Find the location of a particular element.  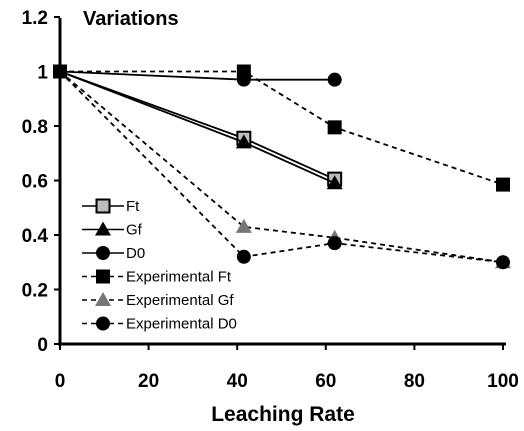

legend-label: Experimental Ft is located at coordinates (179, 277).